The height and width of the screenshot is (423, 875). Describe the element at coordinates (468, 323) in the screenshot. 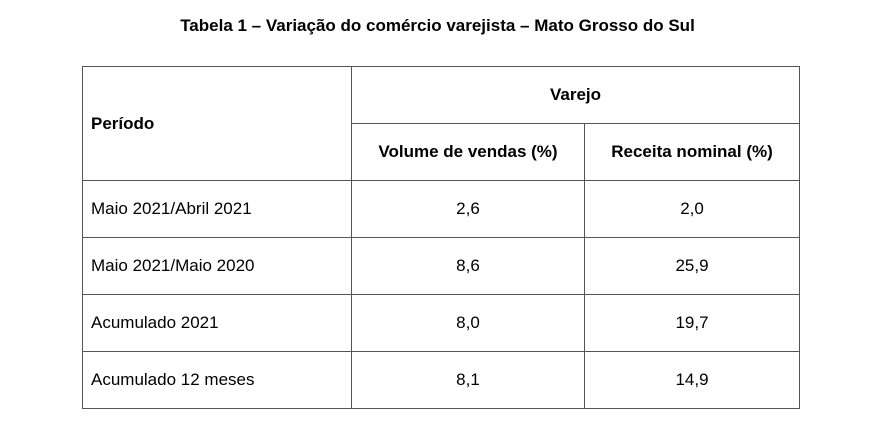

I see `row-volume: 8,0` at that location.